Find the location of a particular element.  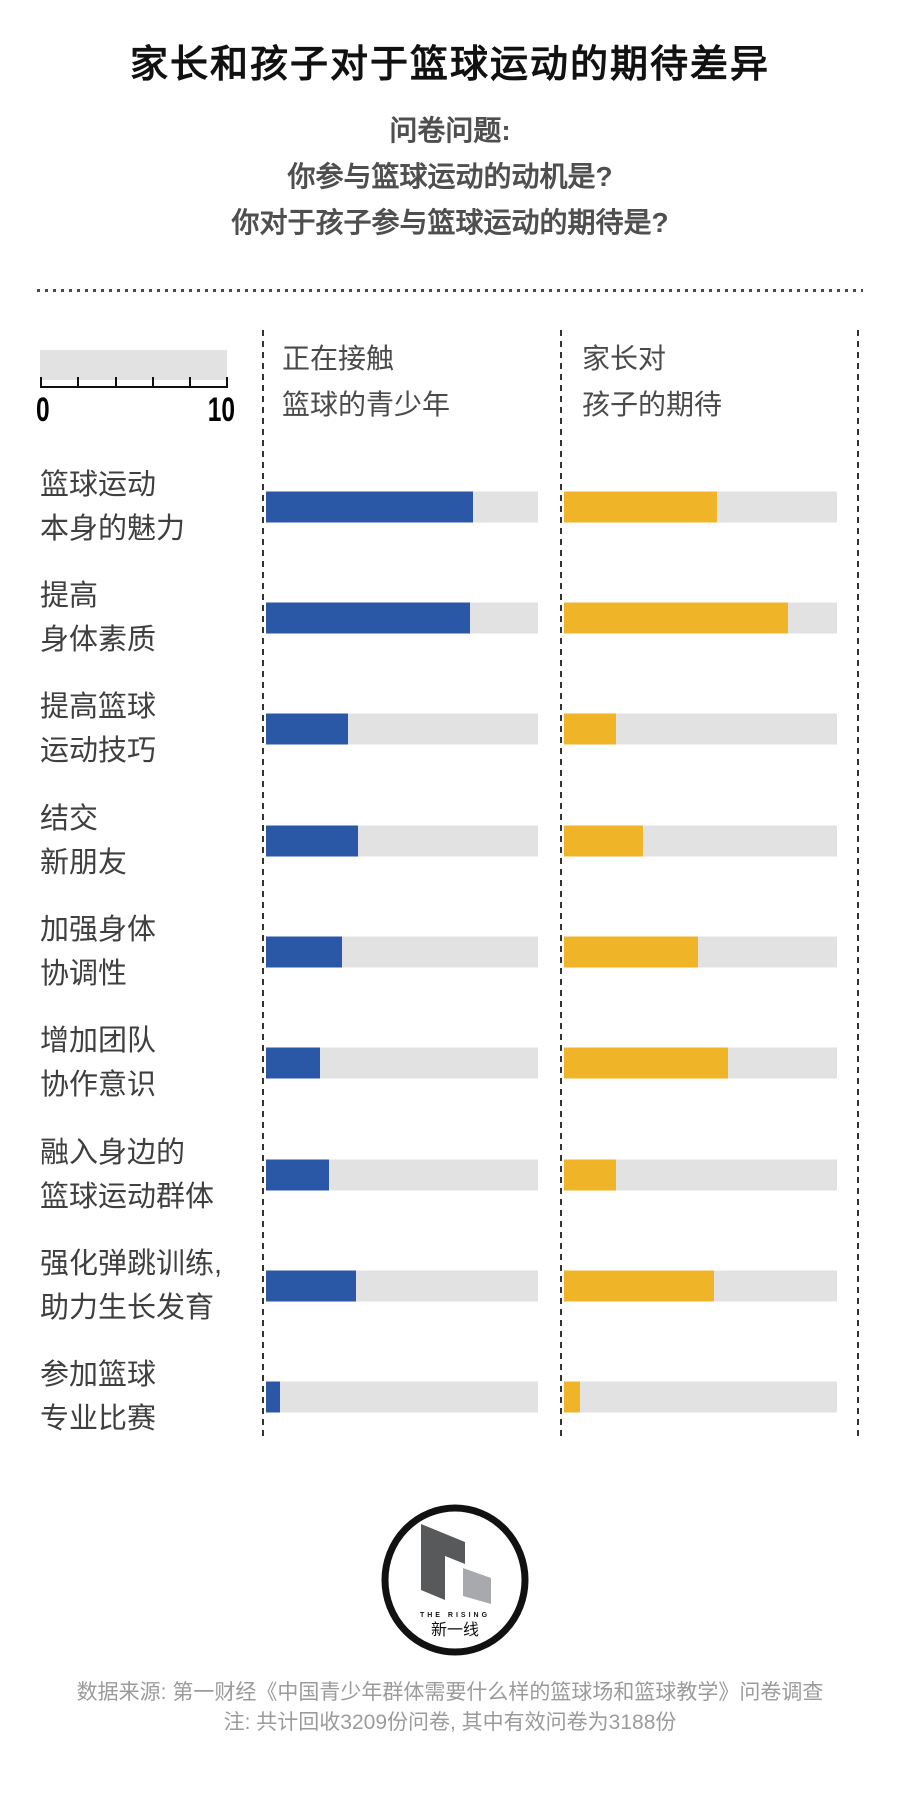

row-label: 强化弹跳训练, 助力生长发育 is located at coordinates (149, 1286).